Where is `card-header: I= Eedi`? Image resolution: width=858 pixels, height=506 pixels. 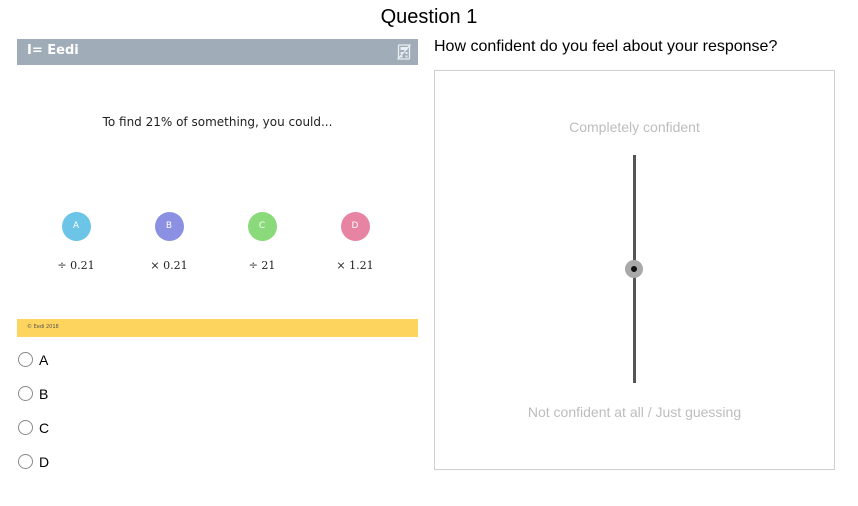
card-header: I= Eedi is located at coordinates (217, 52).